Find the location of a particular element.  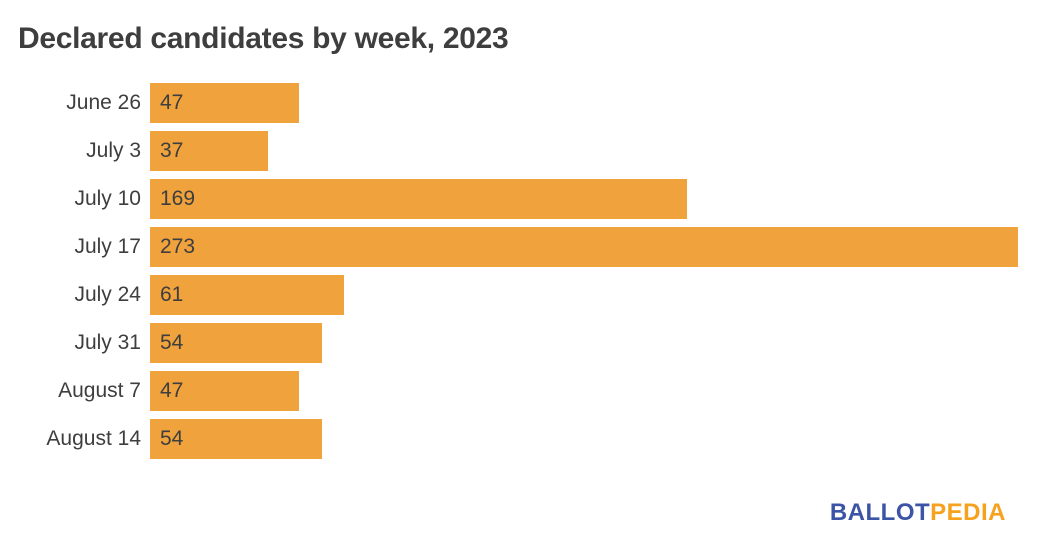

chart-row: July 3 37 is located at coordinates (520, 151).